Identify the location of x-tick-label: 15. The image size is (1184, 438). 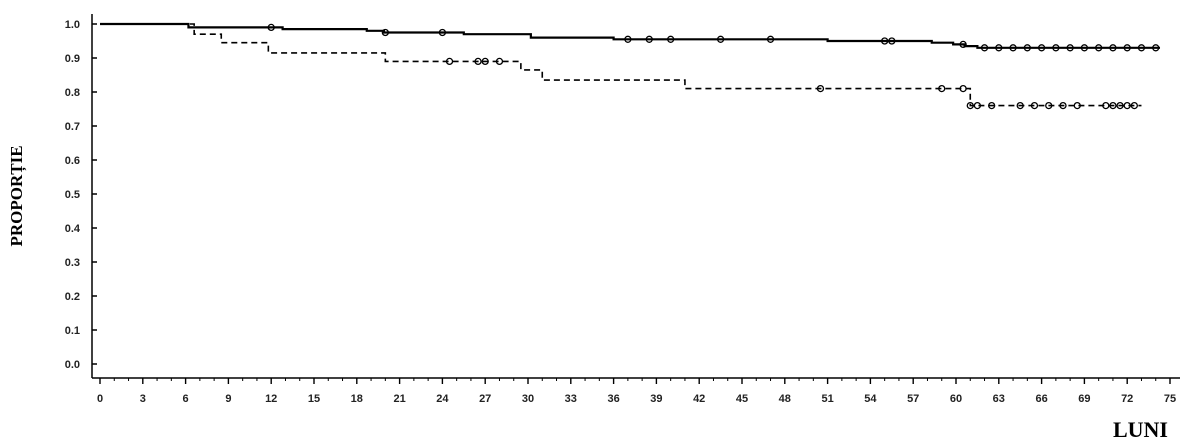
(314, 399).